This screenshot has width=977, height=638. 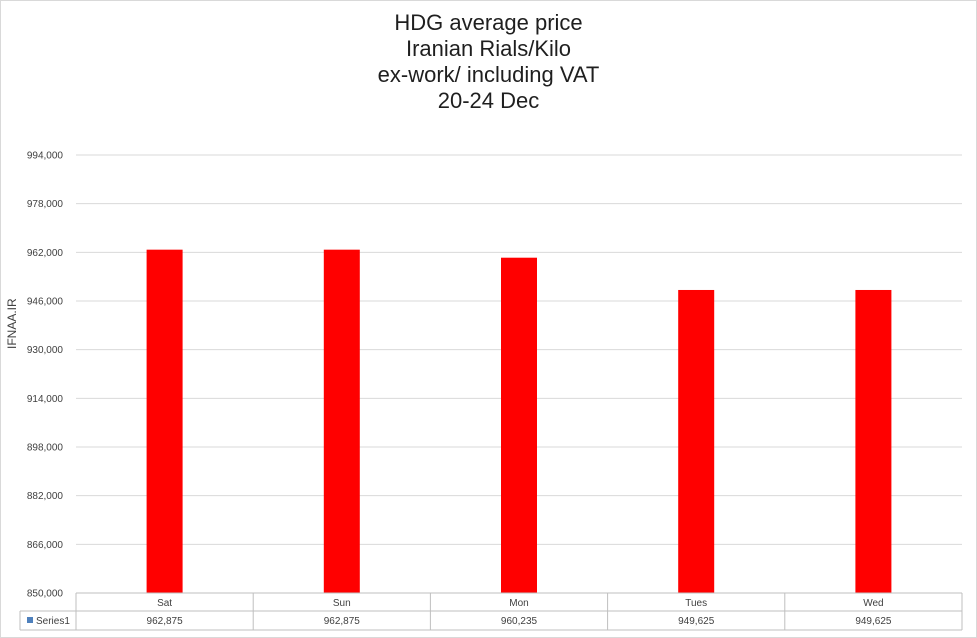 I want to click on x-category-label: Sun, so click(x=342, y=603).